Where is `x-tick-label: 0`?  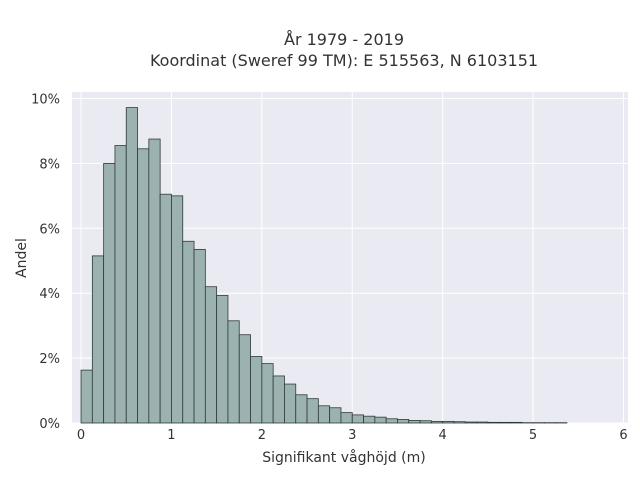
x-tick-label: 0 is located at coordinates (81, 435).